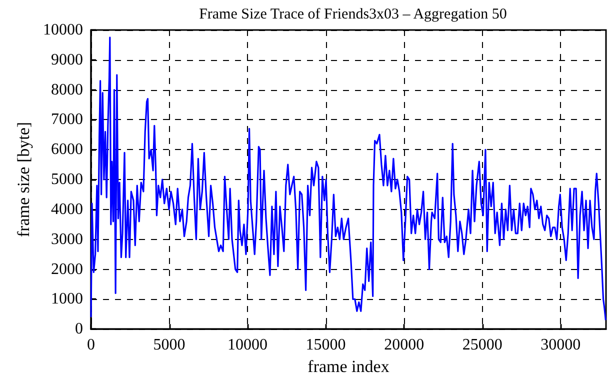  What do you see at coordinates (67, 269) in the screenshot?
I see `y-tick-label: 2000` at bounding box center [67, 269].